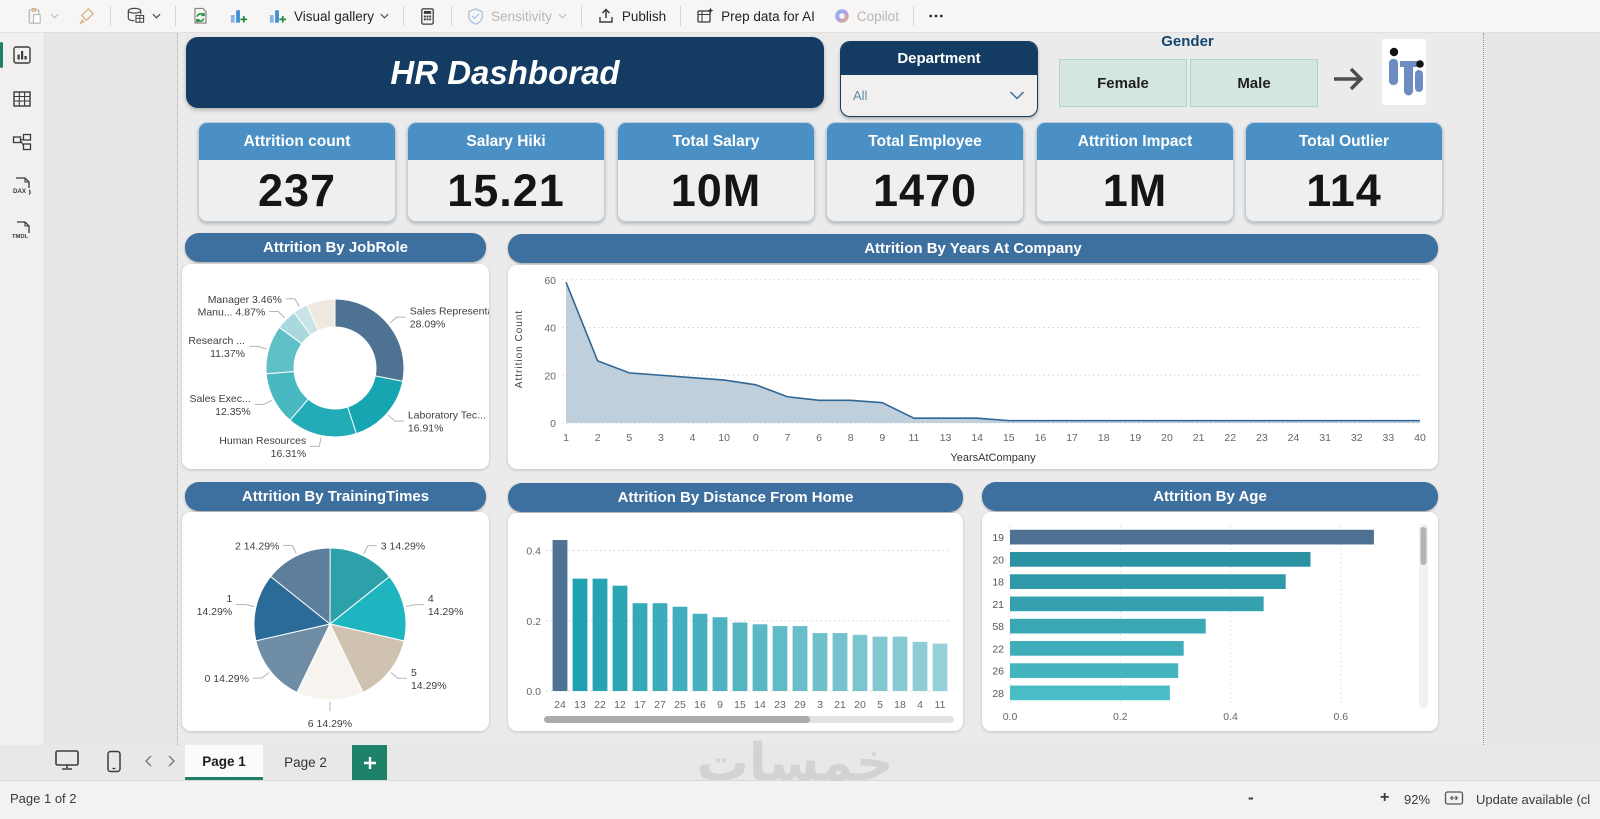  I want to click on iti-logo-icon, so click(1406, 71).